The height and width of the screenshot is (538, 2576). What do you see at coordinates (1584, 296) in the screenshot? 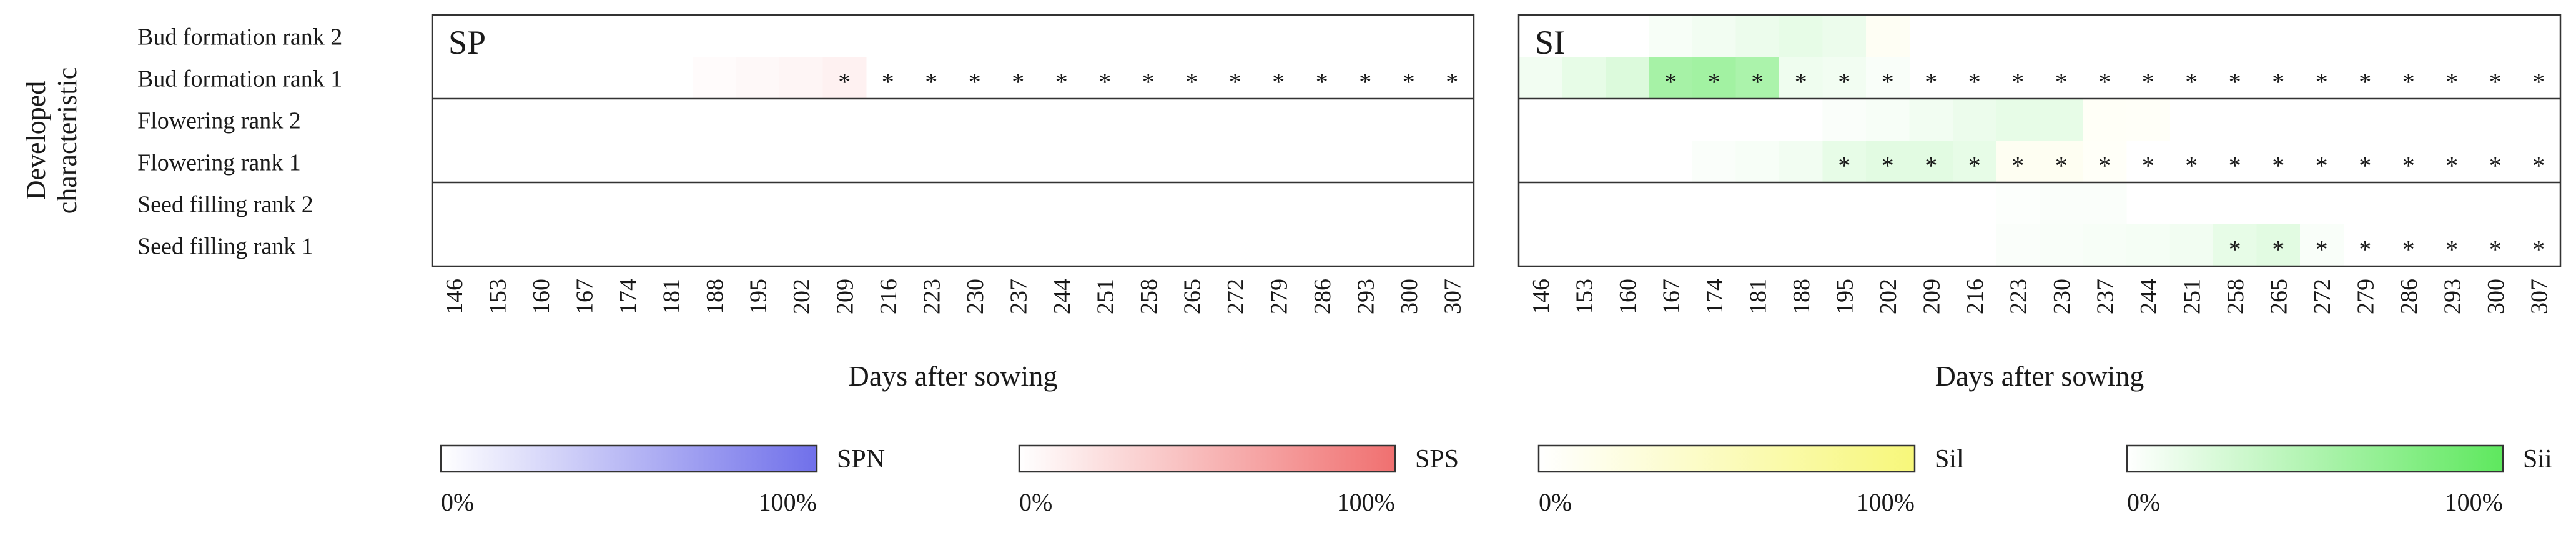
I see `x-tick-label: 153` at bounding box center [1584, 296].